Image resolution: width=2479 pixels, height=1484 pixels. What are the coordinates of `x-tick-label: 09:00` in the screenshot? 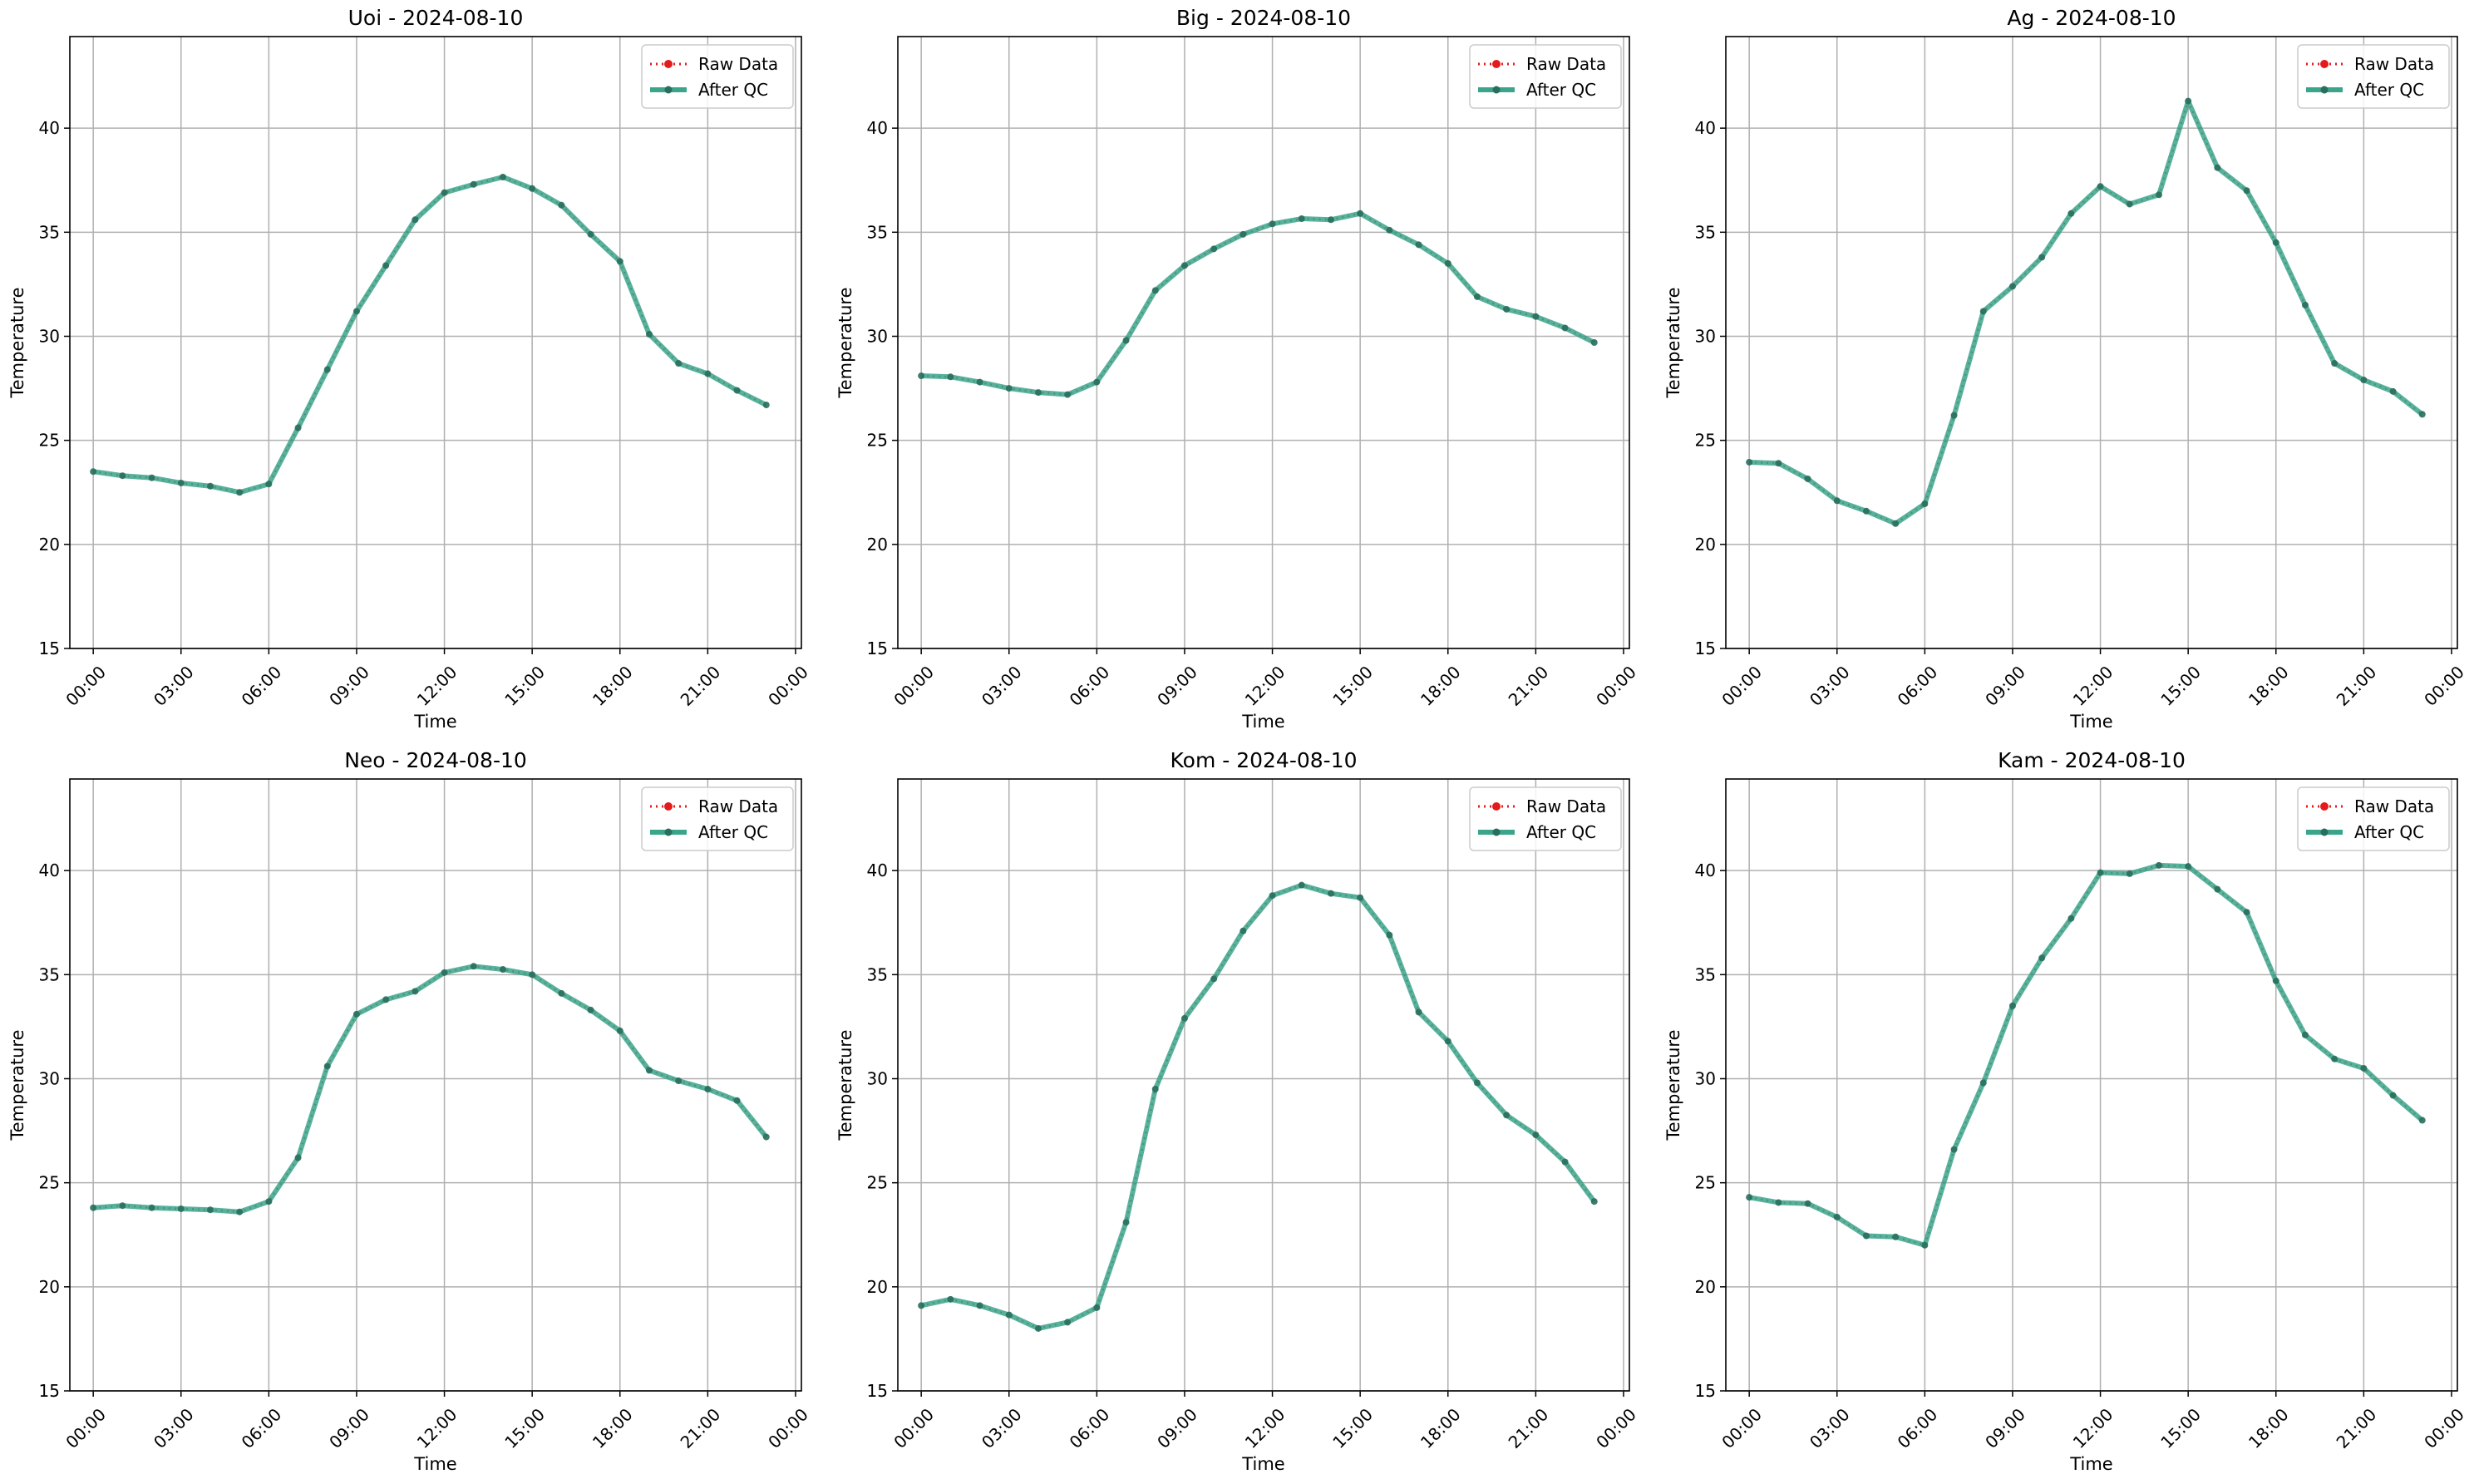 It's located at (2005, 1428).